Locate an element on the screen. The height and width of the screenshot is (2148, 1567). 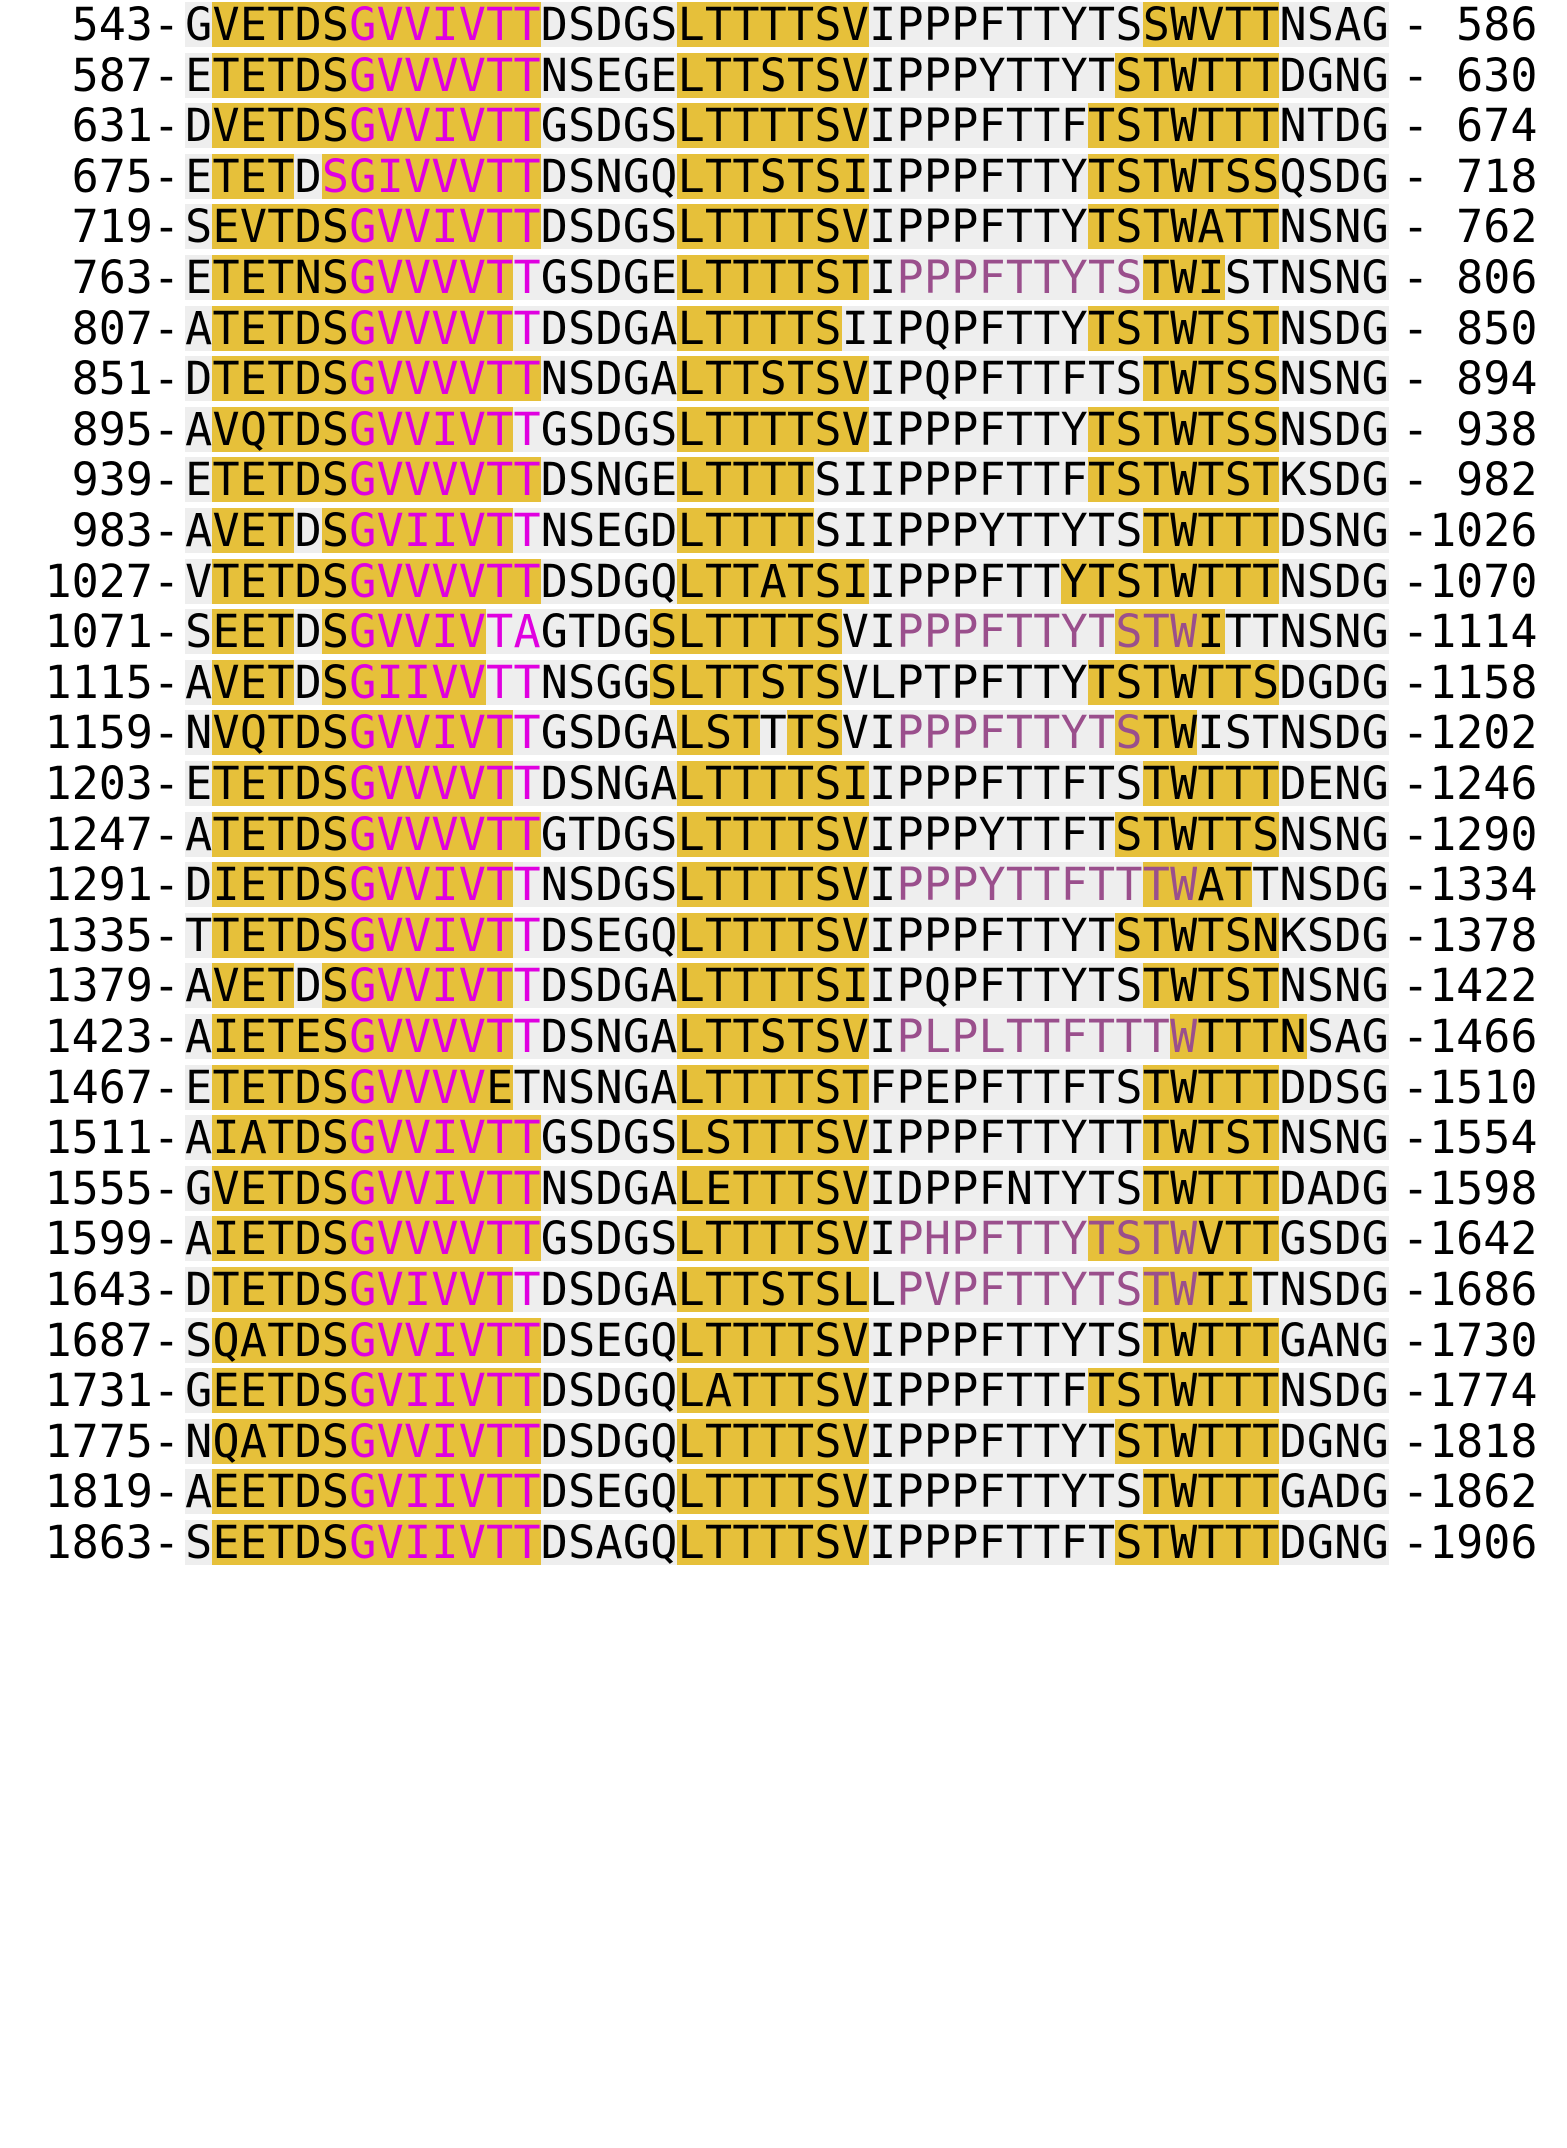
residue: H is located at coordinates (937, 1239).